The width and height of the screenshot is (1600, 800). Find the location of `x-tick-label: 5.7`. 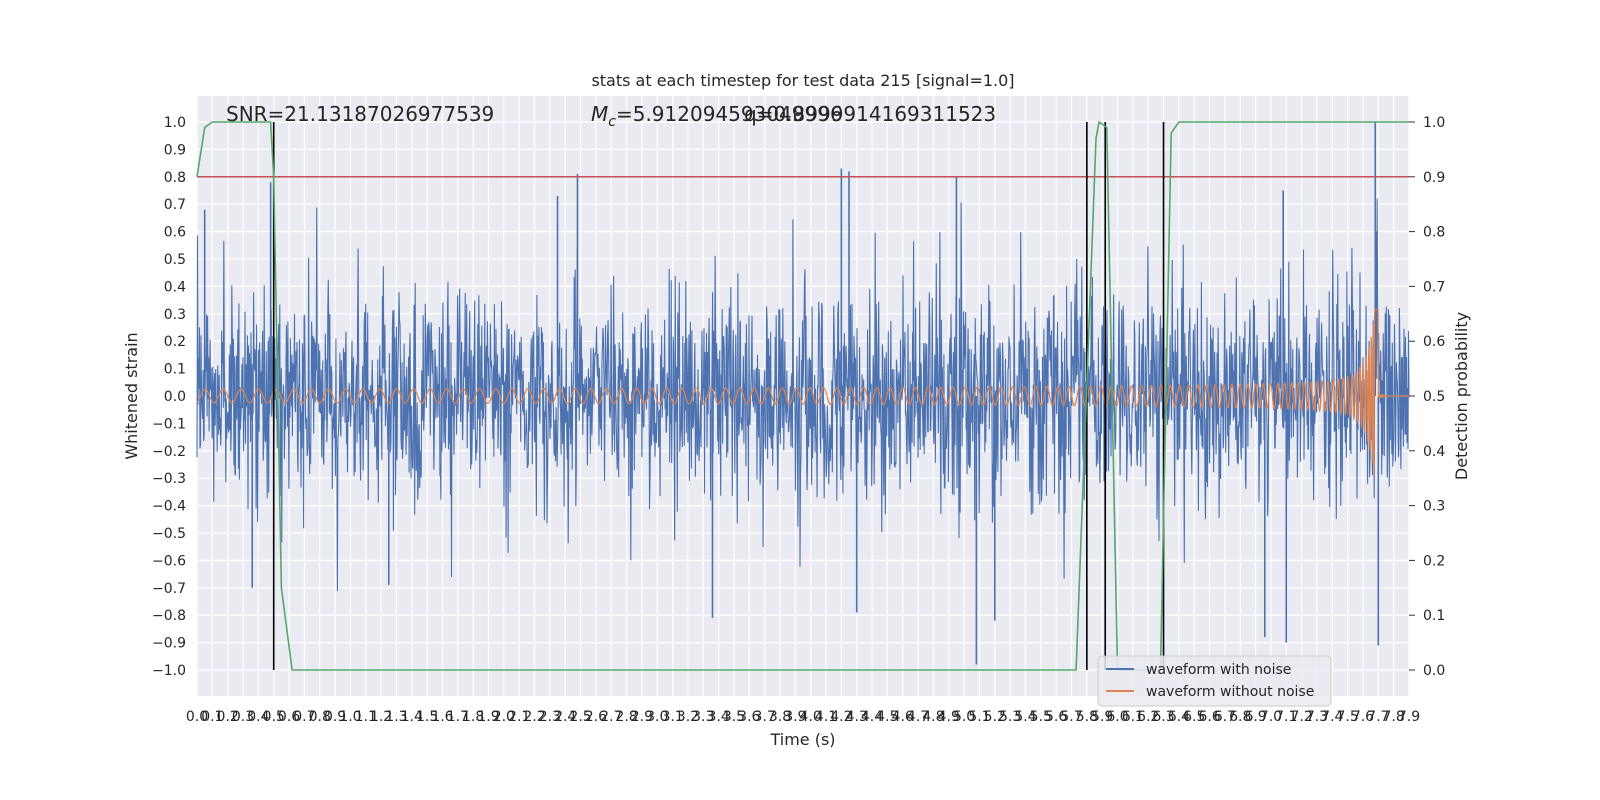

x-tick-label: 5.7 is located at coordinates (1071, 717).